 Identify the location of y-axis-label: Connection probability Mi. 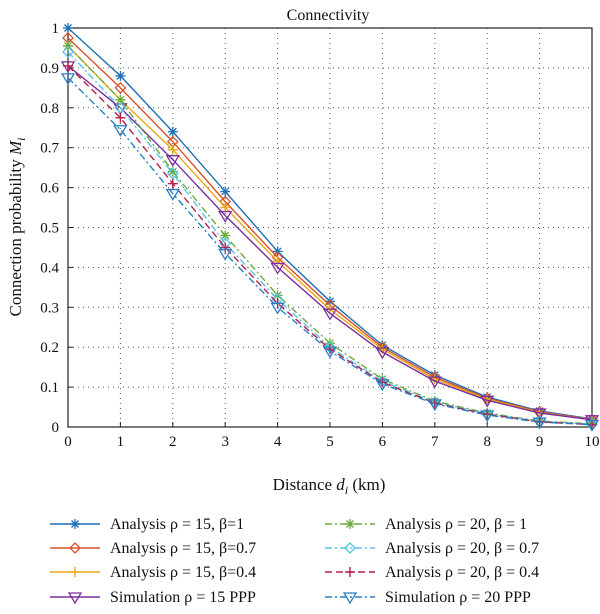
(17, 227).